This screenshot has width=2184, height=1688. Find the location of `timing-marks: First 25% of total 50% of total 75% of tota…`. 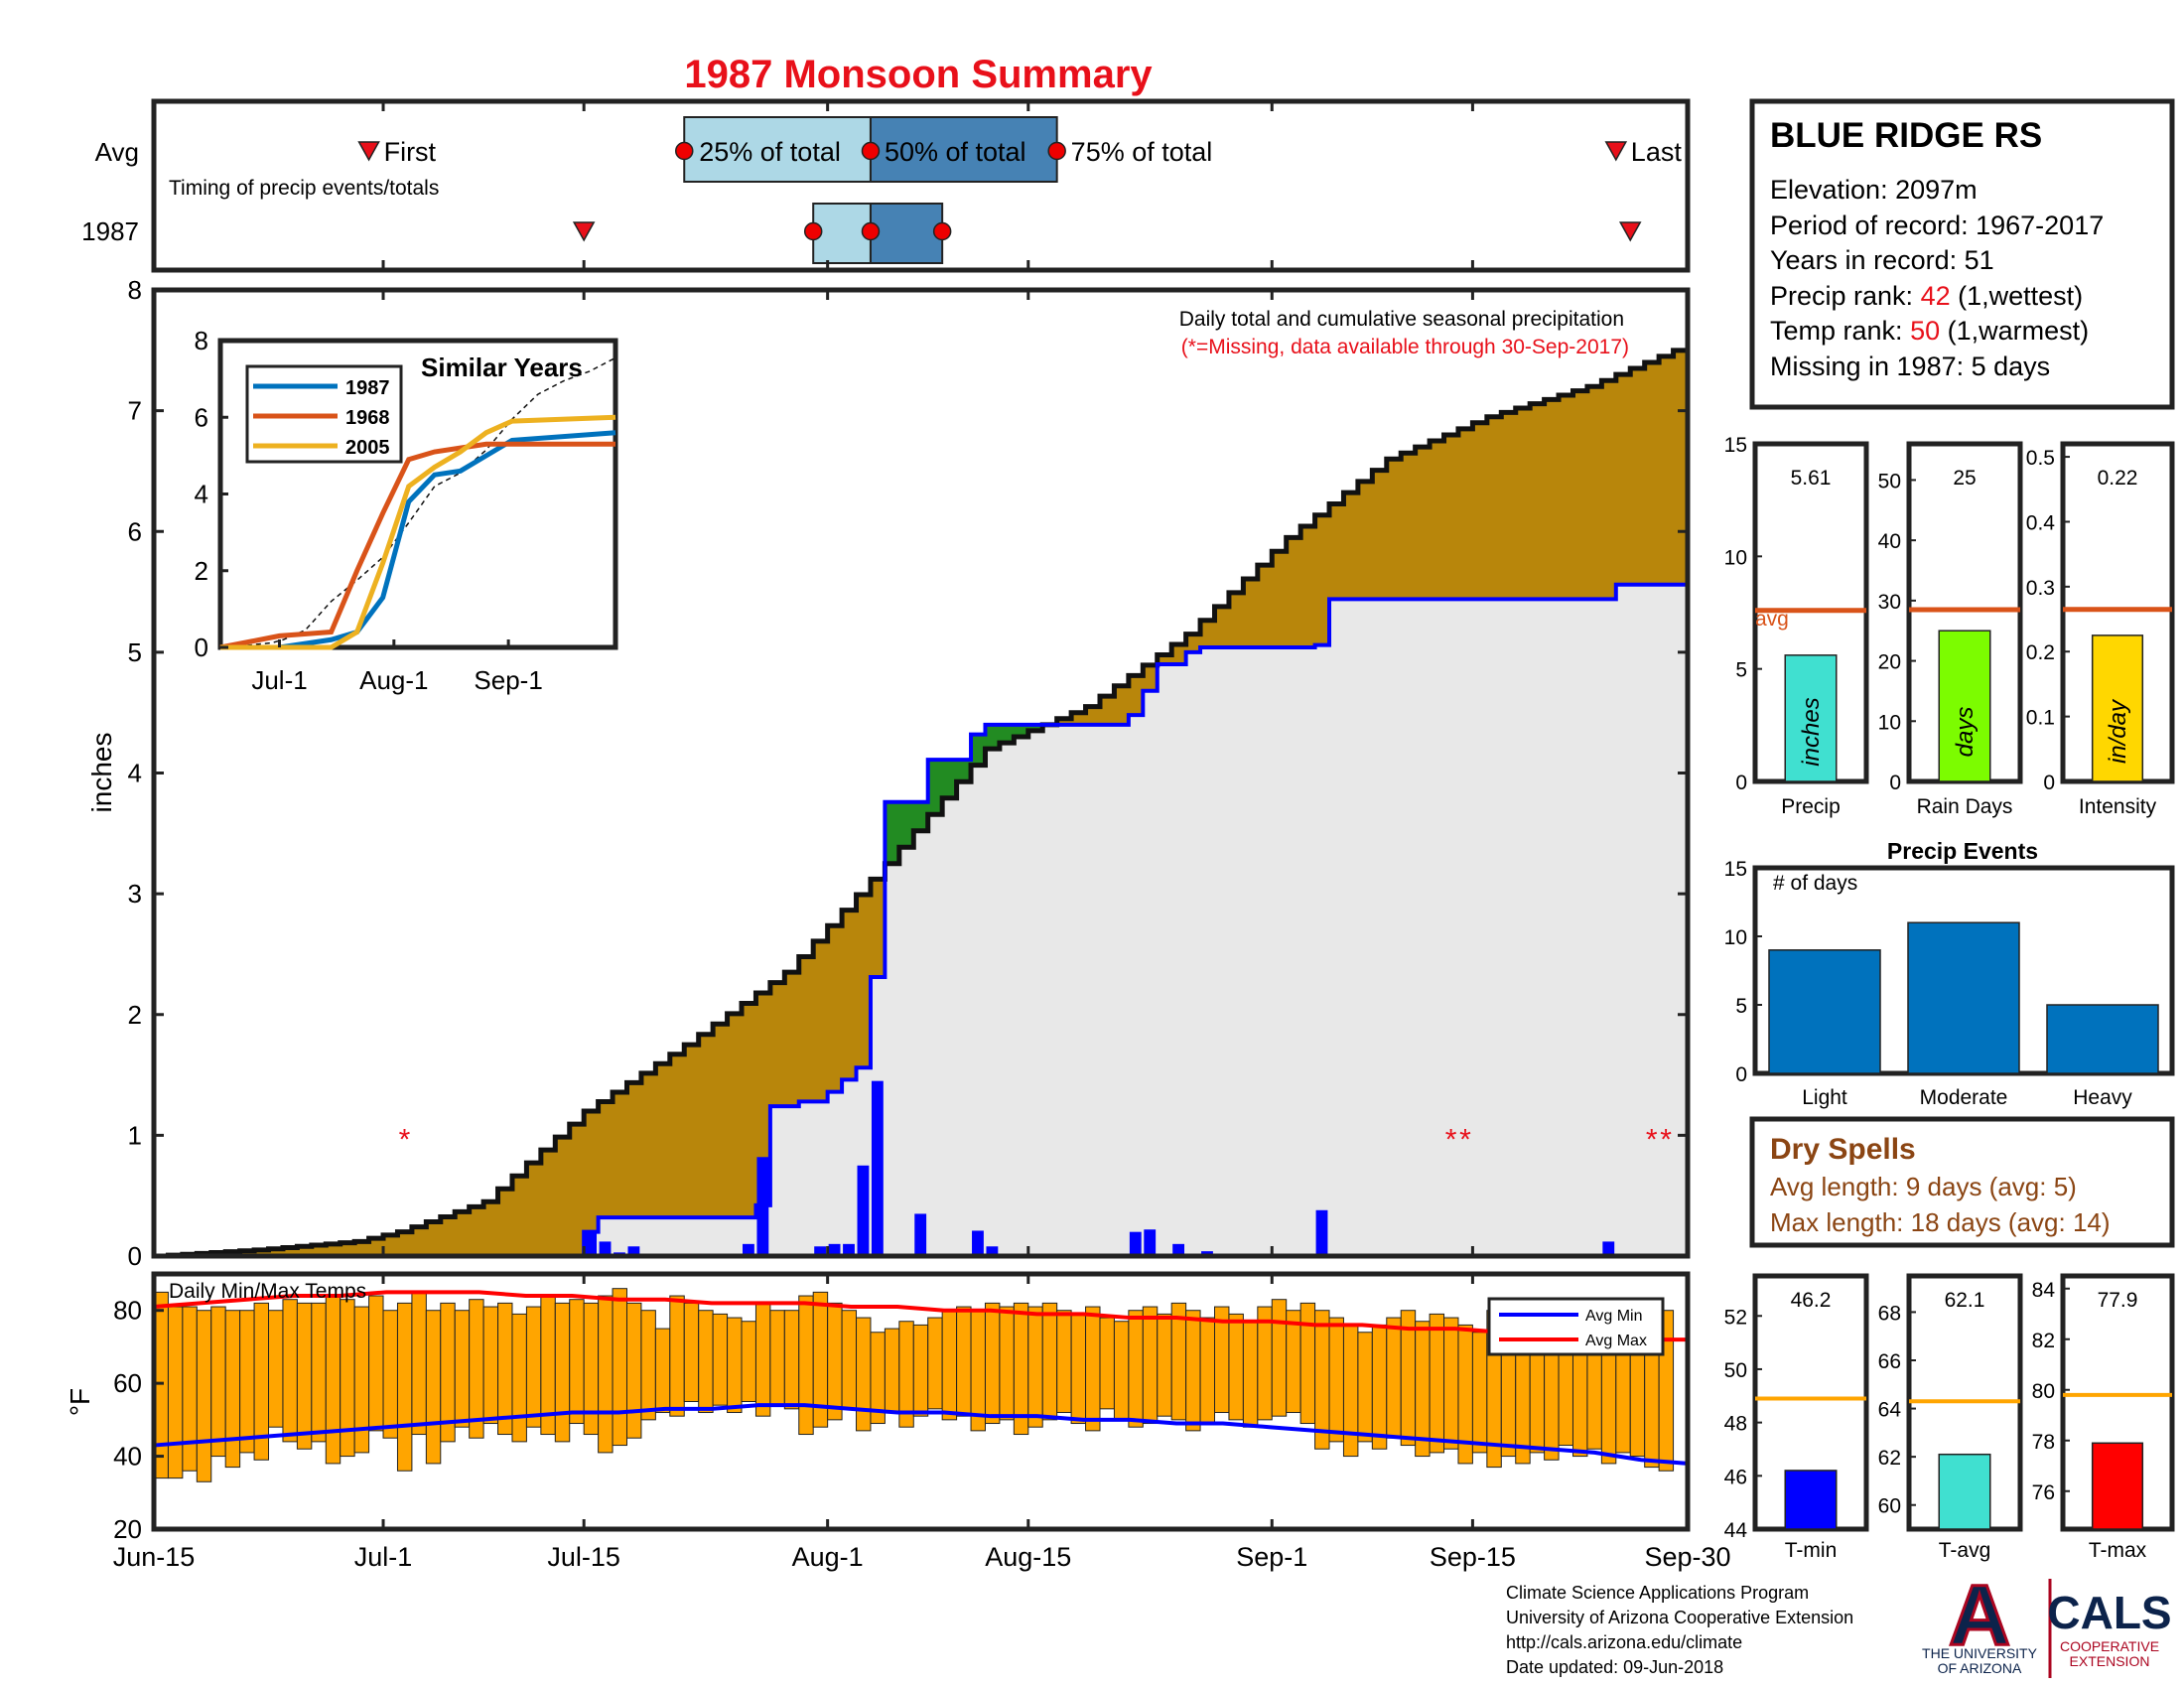

timing-marks: First 25% of total 50% of total 75% of tota… is located at coordinates (1020, 185).